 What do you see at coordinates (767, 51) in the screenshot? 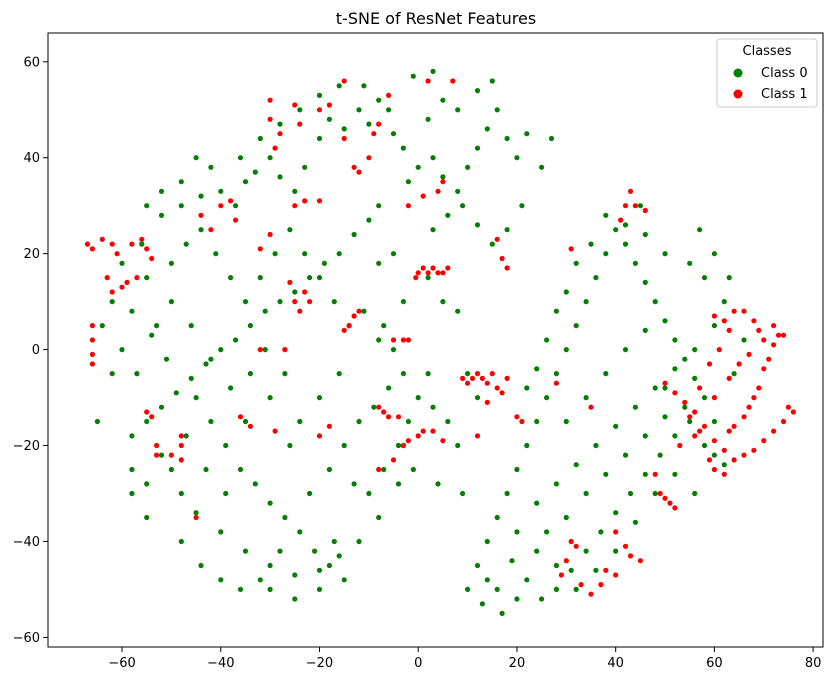
I see `legend-title: Classes` at bounding box center [767, 51].